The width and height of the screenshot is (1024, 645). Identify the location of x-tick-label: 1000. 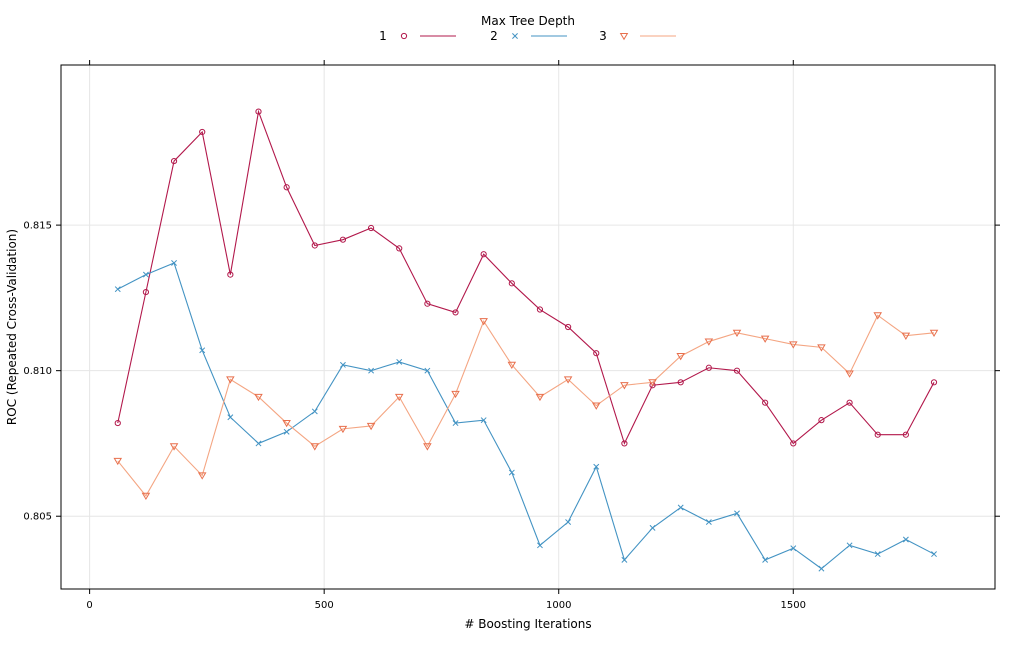
(558, 605).